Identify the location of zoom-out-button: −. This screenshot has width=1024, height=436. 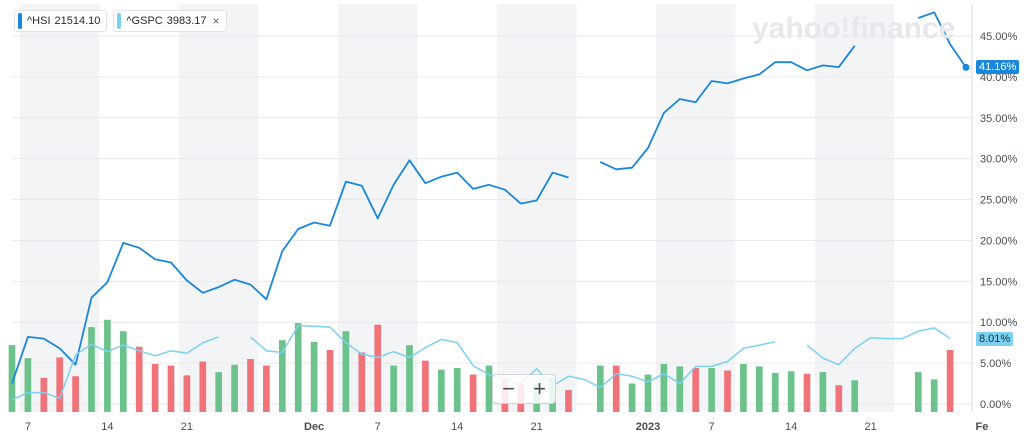
(508, 388).